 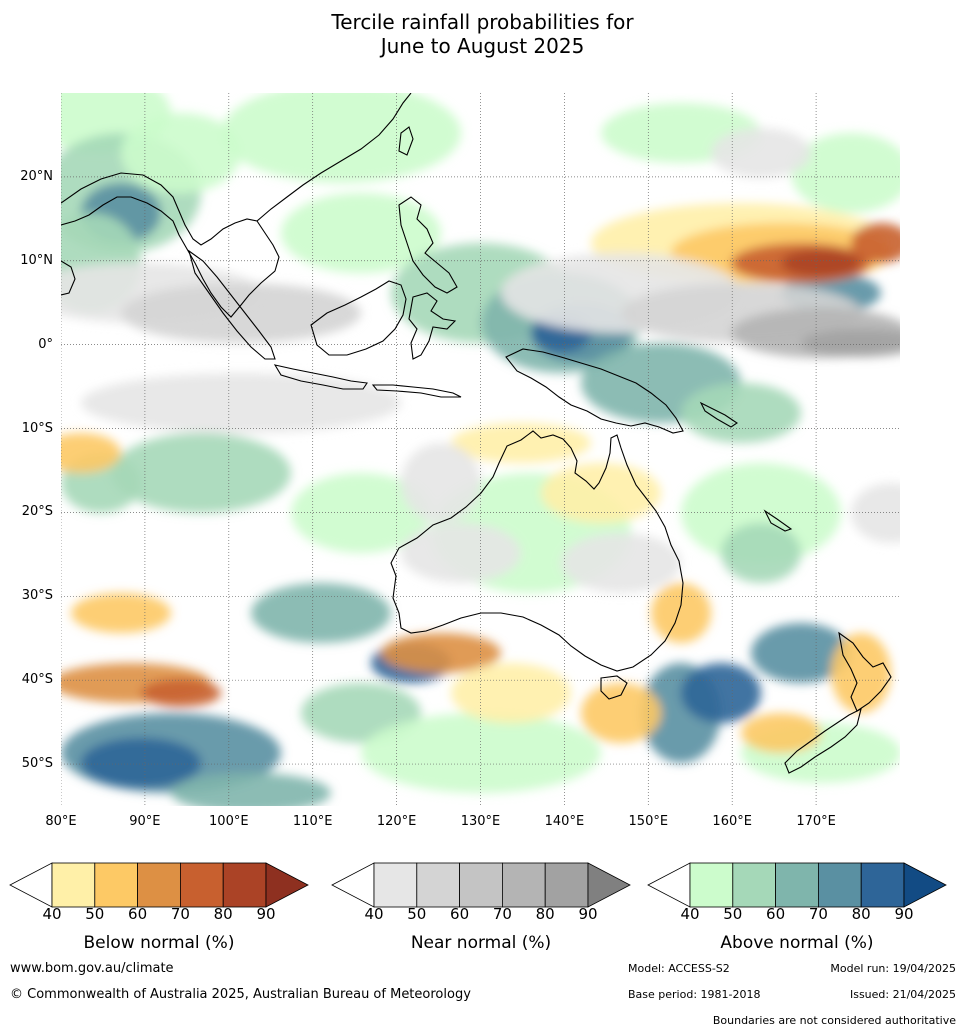 I want to click on lon-tick-label: 80°E, so click(x=61, y=821).